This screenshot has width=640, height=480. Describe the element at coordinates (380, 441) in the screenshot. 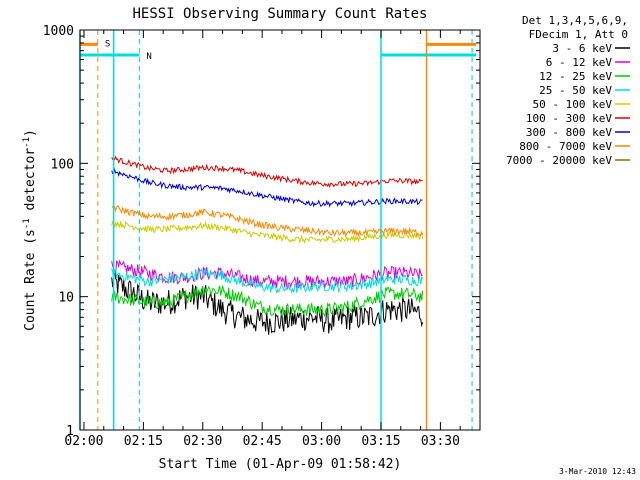

I see `x-tick-label: 03:15` at that location.